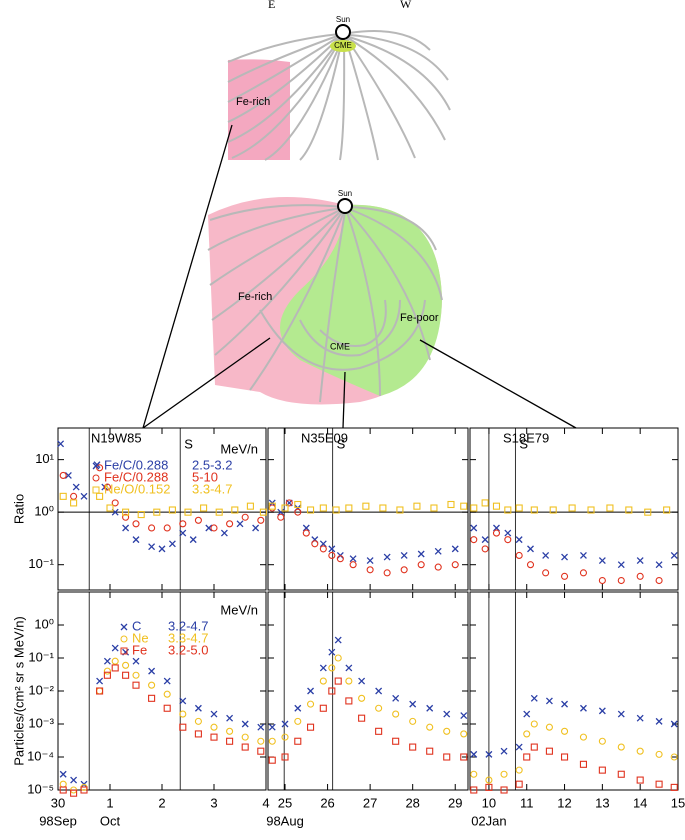 Image resolution: width=685 pixels, height=840 pixels. What do you see at coordinates (361, 300) in the screenshot?
I see `fe-poor-region` at bounding box center [361, 300].